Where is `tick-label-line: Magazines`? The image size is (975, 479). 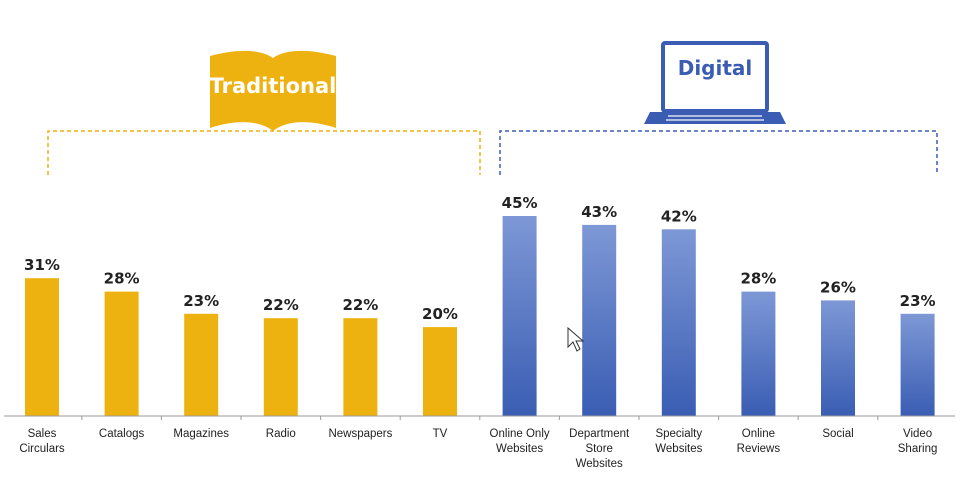 tick-label-line: Magazines is located at coordinates (201, 434).